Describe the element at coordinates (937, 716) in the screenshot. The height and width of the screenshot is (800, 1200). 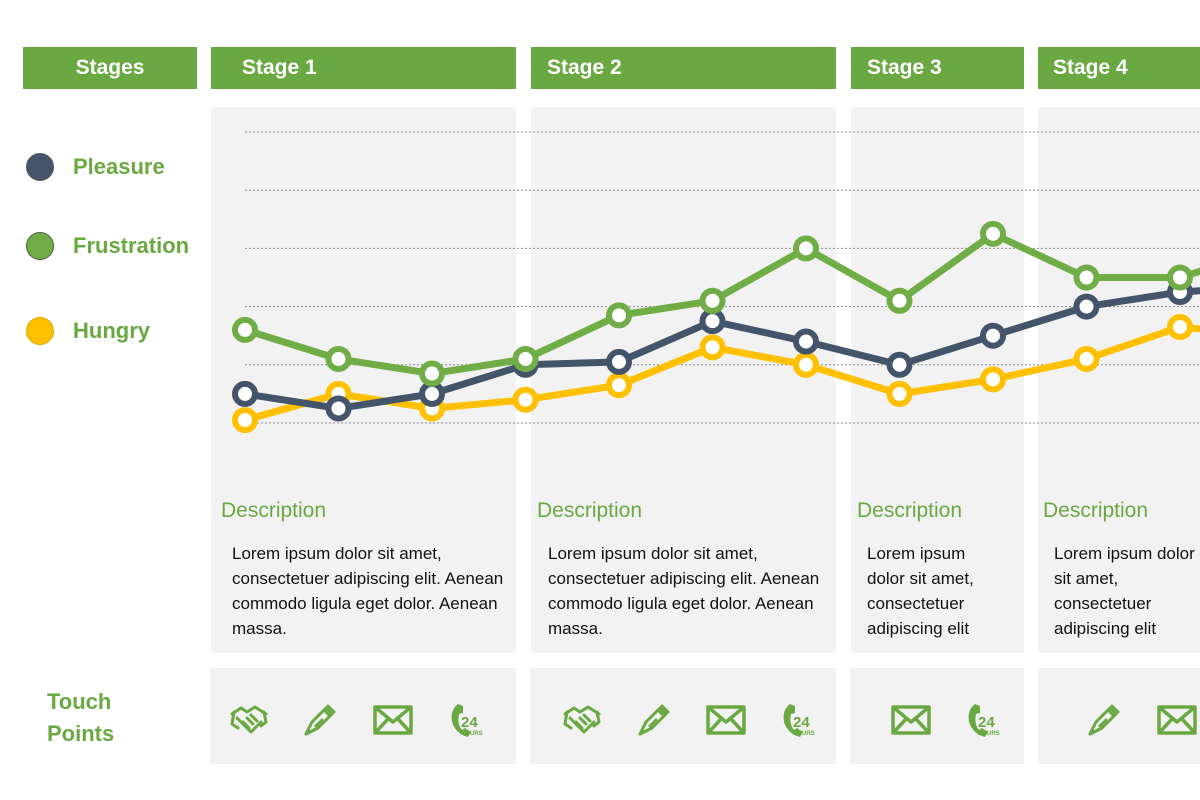
I see `stage-3-touch-points` at that location.